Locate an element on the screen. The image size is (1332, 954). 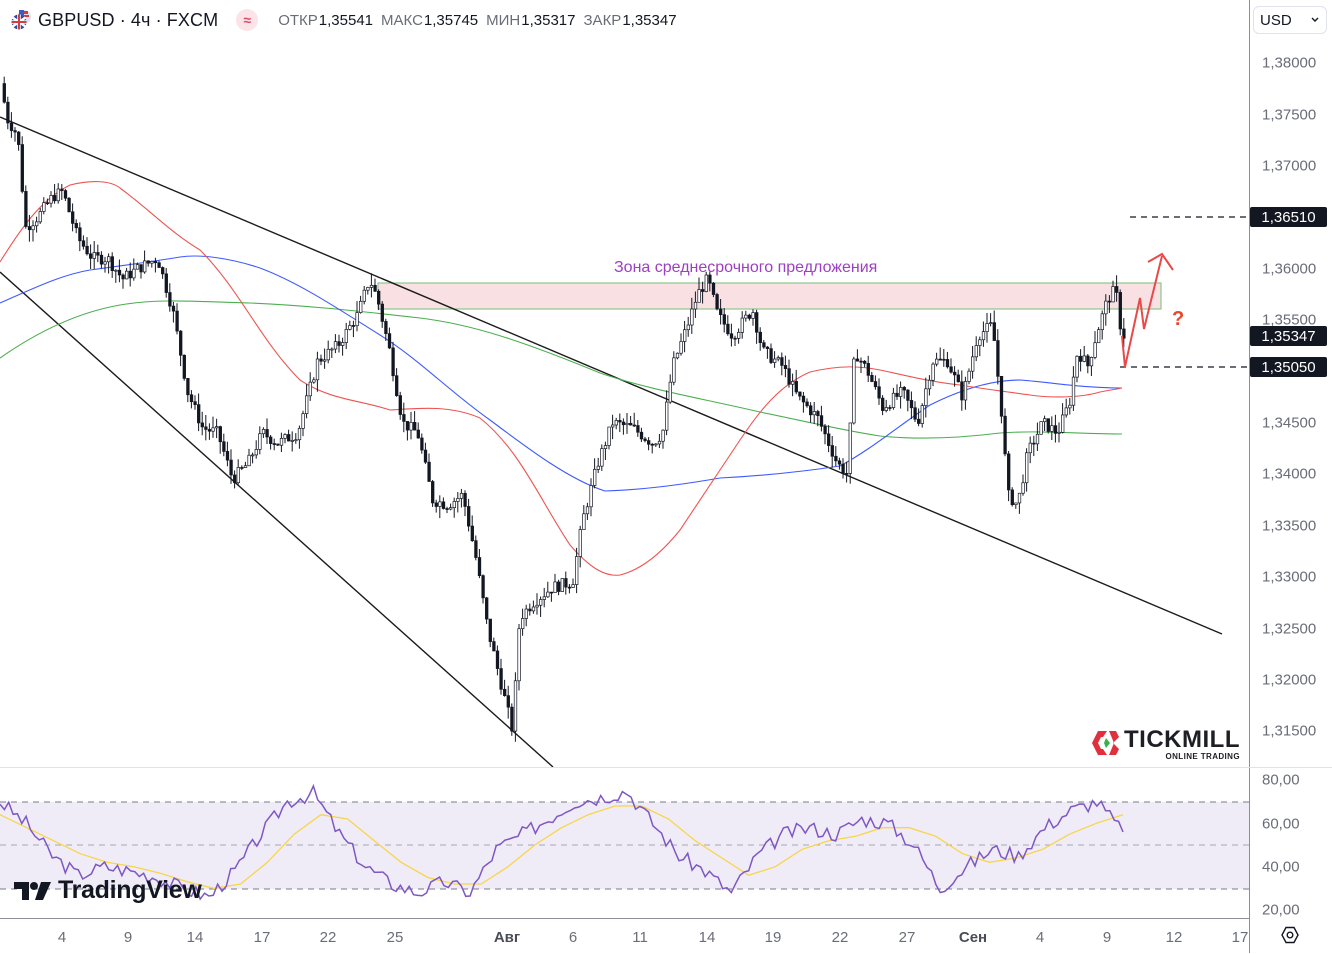
rsi-tick-label: 60,00 is located at coordinates (1281, 824).